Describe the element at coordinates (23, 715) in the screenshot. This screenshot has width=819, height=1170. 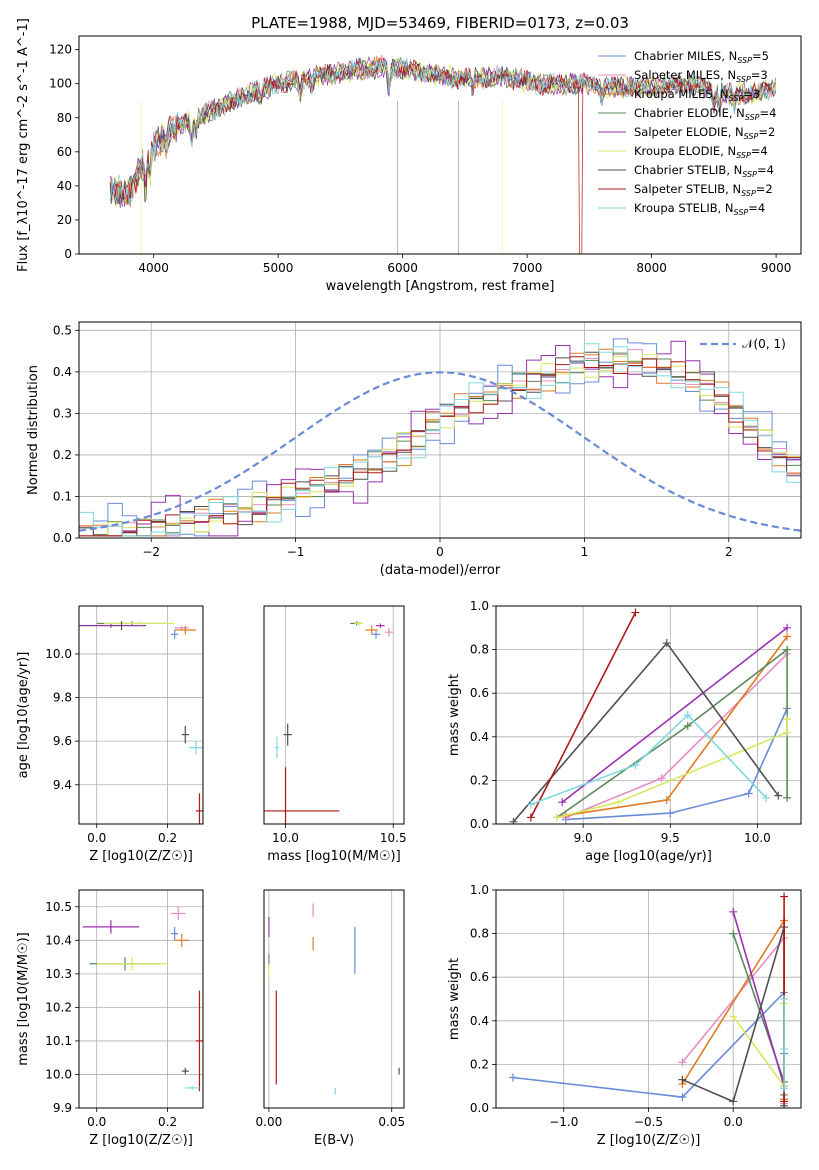
I see `y-axis-label: age [log10(age/yr)]` at that location.